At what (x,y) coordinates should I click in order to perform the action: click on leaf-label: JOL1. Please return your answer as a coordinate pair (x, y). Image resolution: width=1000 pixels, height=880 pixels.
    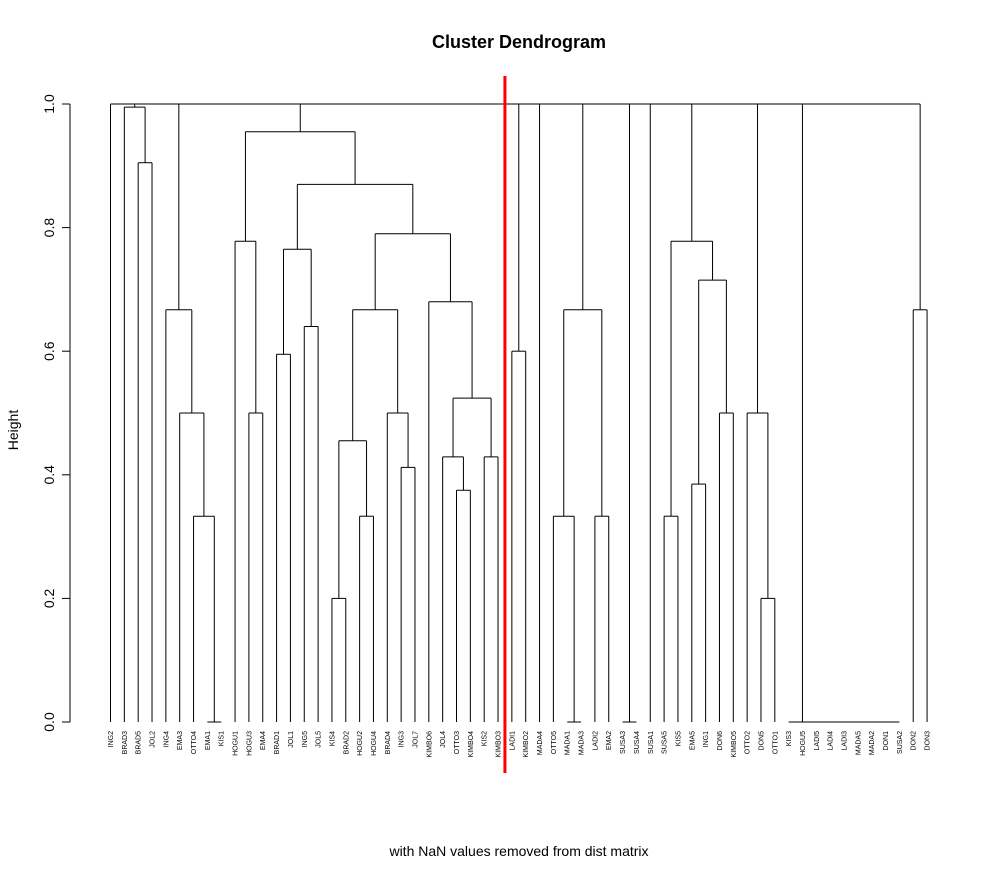
    Looking at the image, I should click on (291, 739).